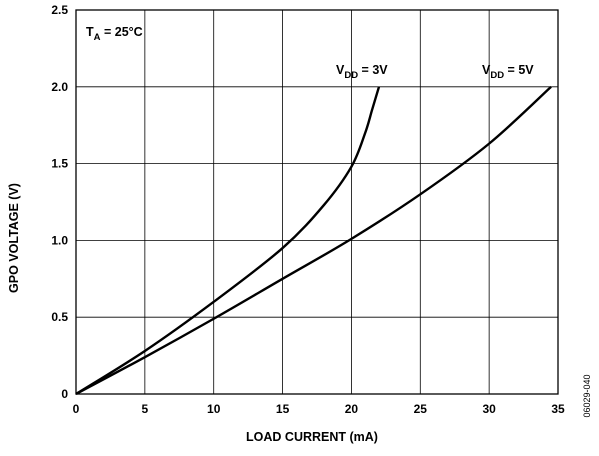 This screenshot has height=456, width=599. I want to click on y-tick-label: 1.0, so click(59, 240).